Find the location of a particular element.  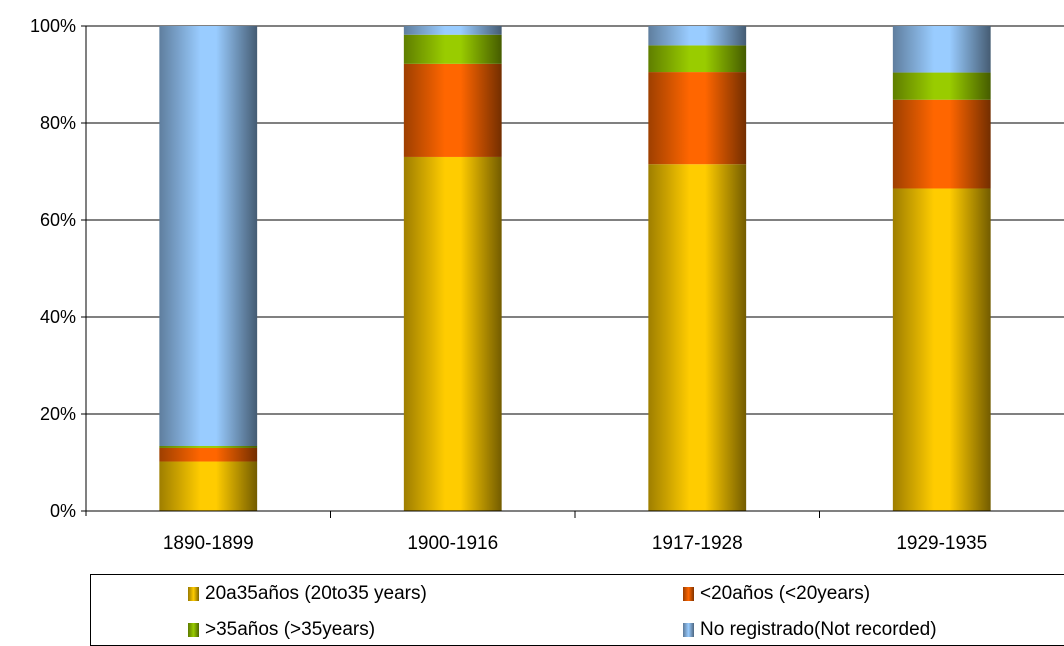

bar-1900-1916-20a-os-20years is located at coordinates (452, 110).